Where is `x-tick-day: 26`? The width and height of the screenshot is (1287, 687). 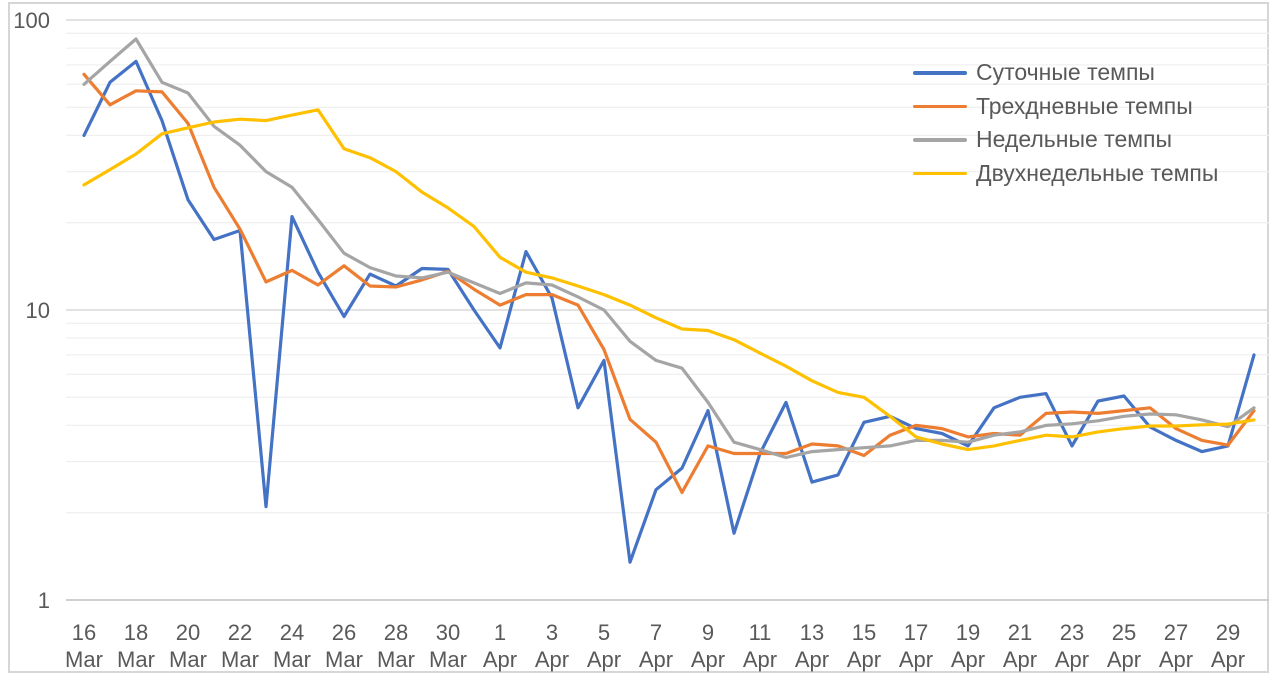
x-tick-day: 26 is located at coordinates (344, 632).